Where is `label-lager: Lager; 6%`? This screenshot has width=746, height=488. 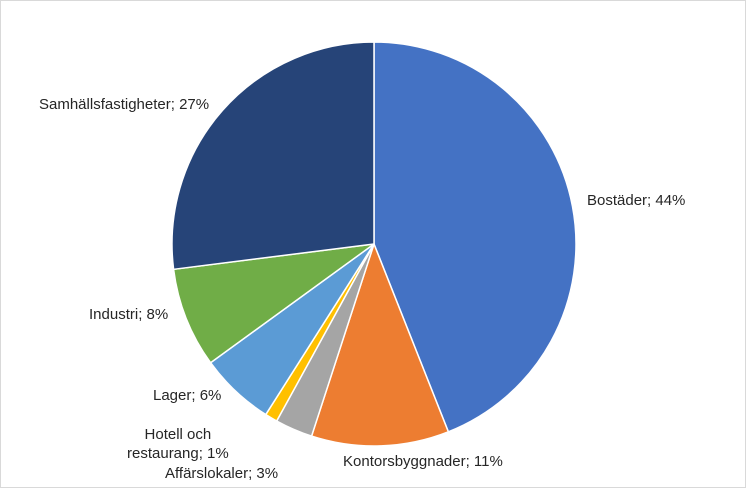 label-lager: Lager; 6% is located at coordinates (187, 395).